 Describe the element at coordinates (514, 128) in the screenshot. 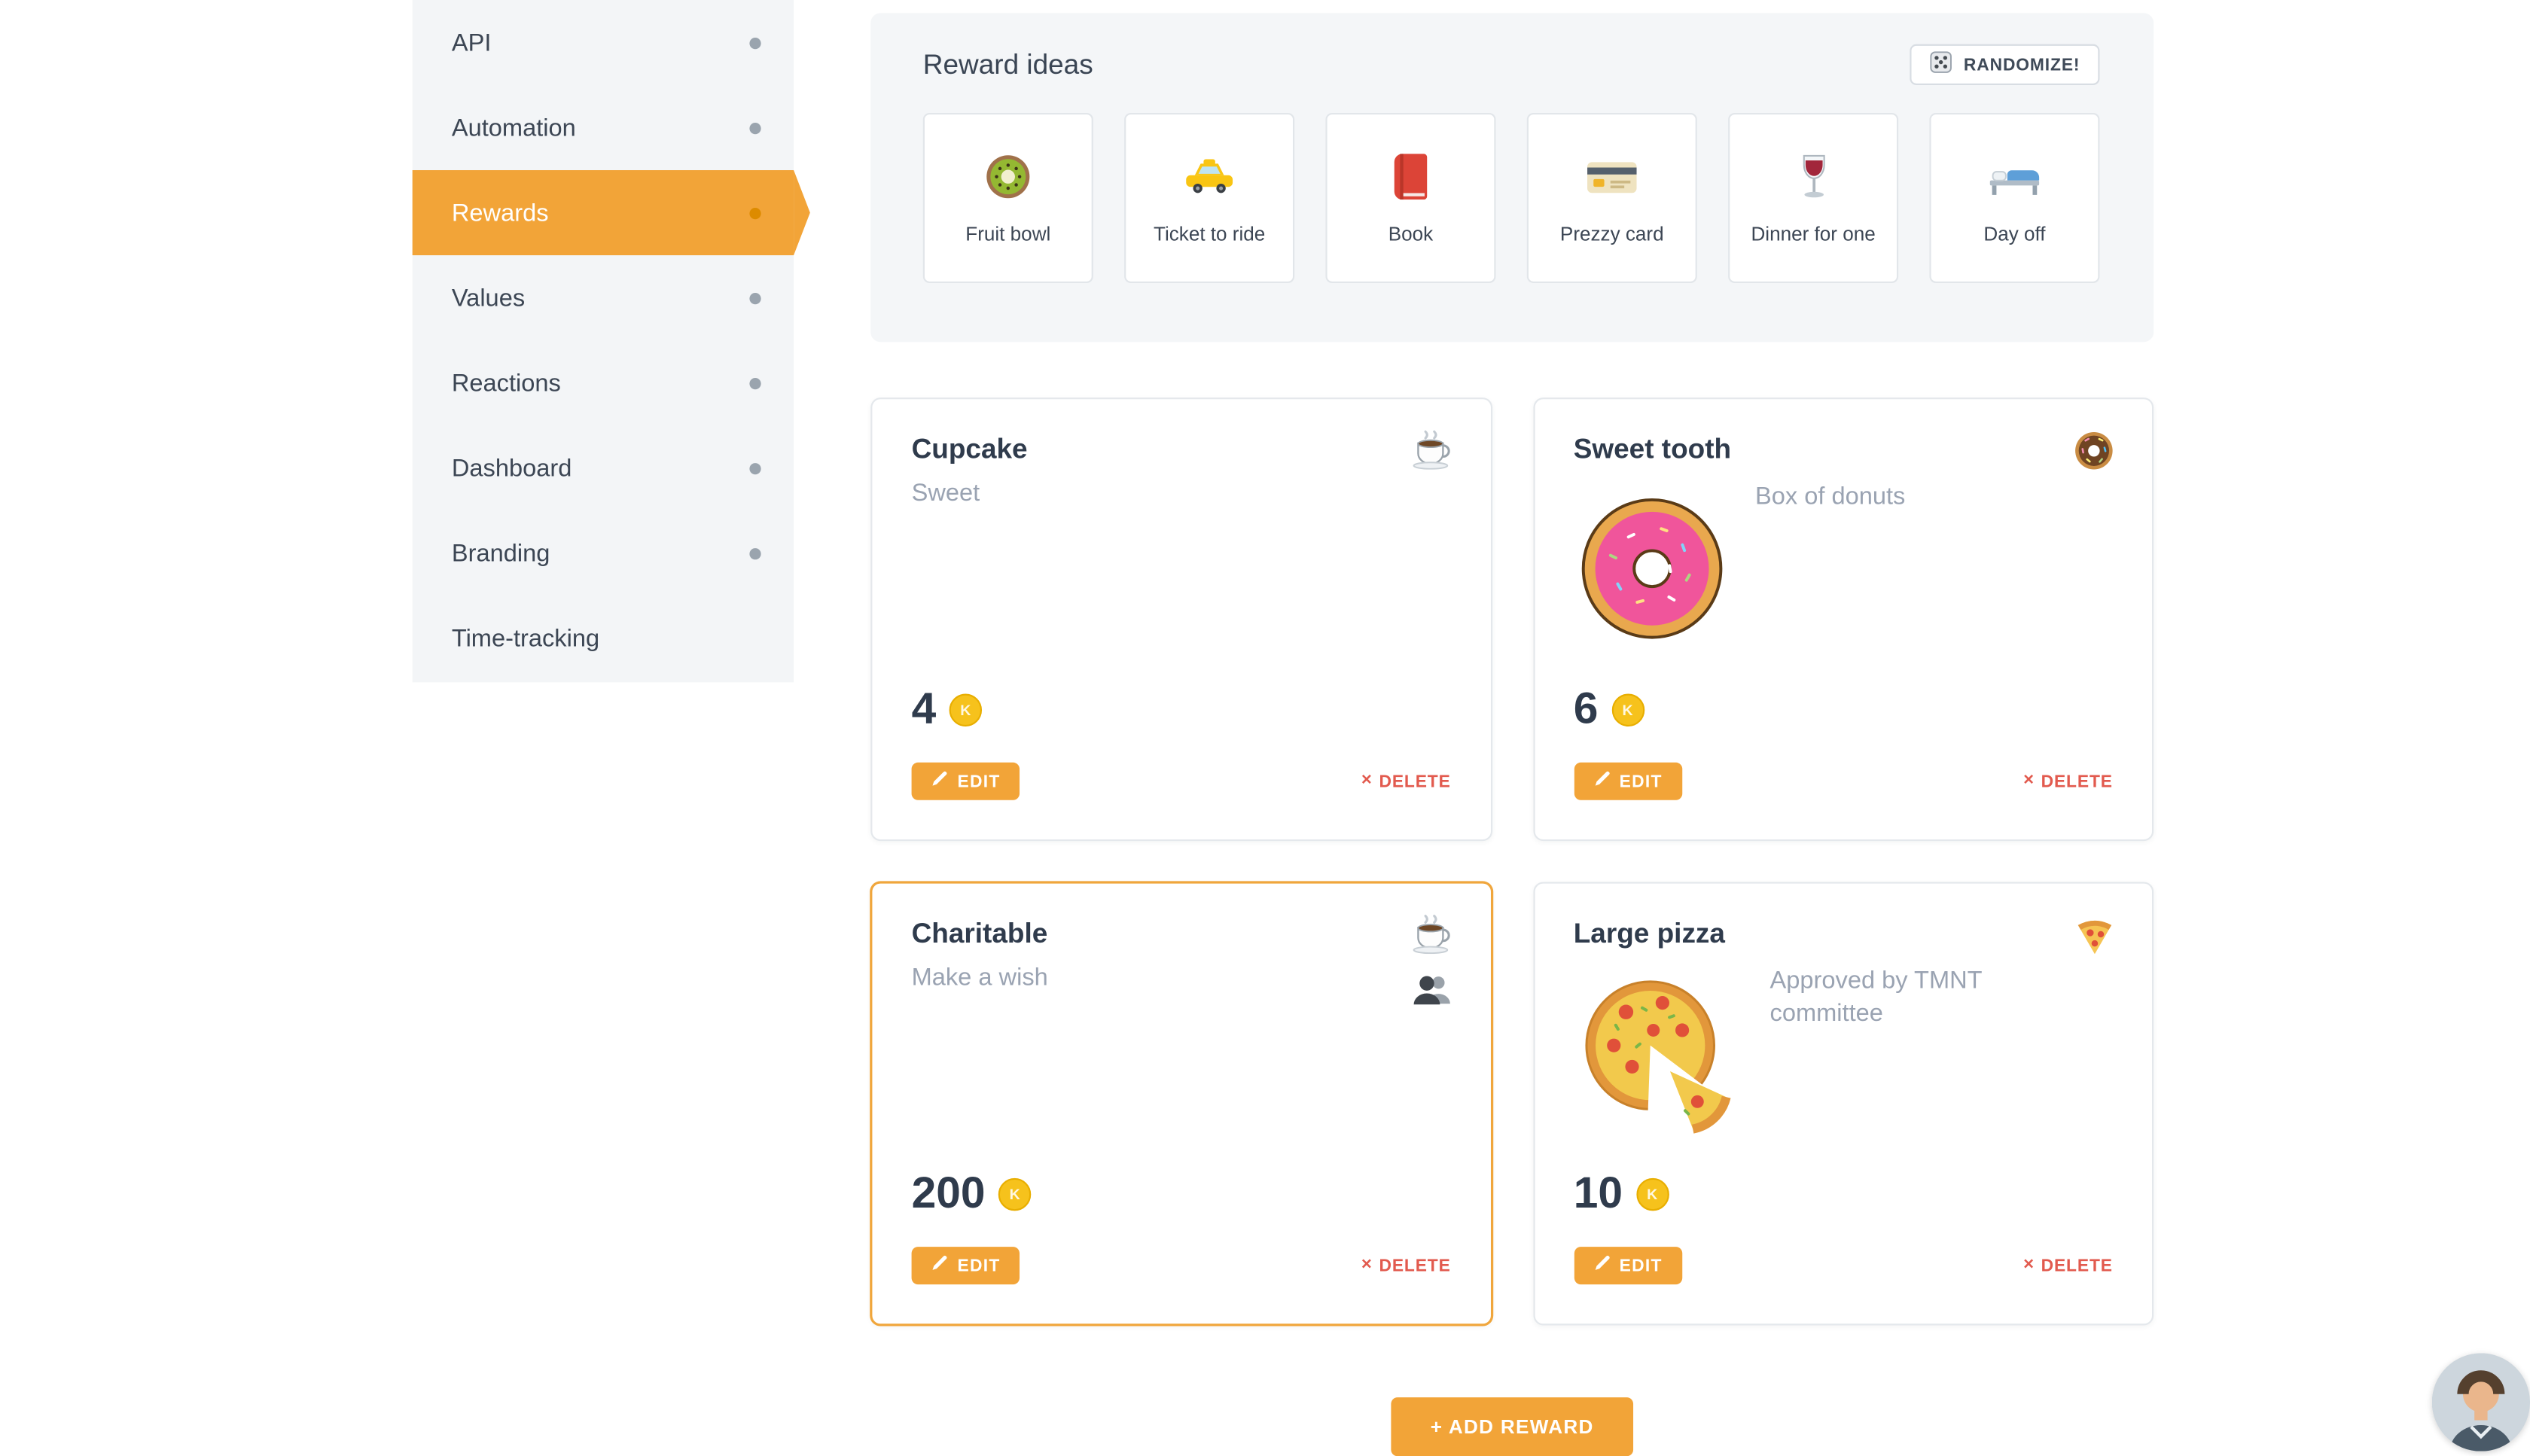

I see `sidebar-item-label: Automation` at that location.